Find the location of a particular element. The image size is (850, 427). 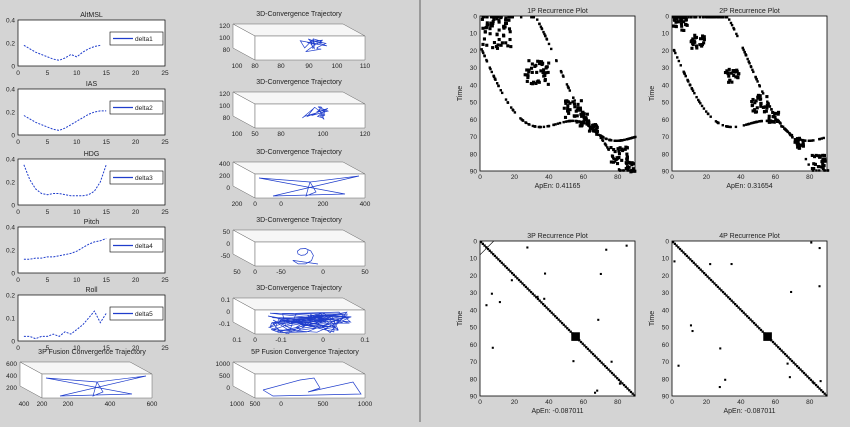

series-line is located at coordinates (62, 52).